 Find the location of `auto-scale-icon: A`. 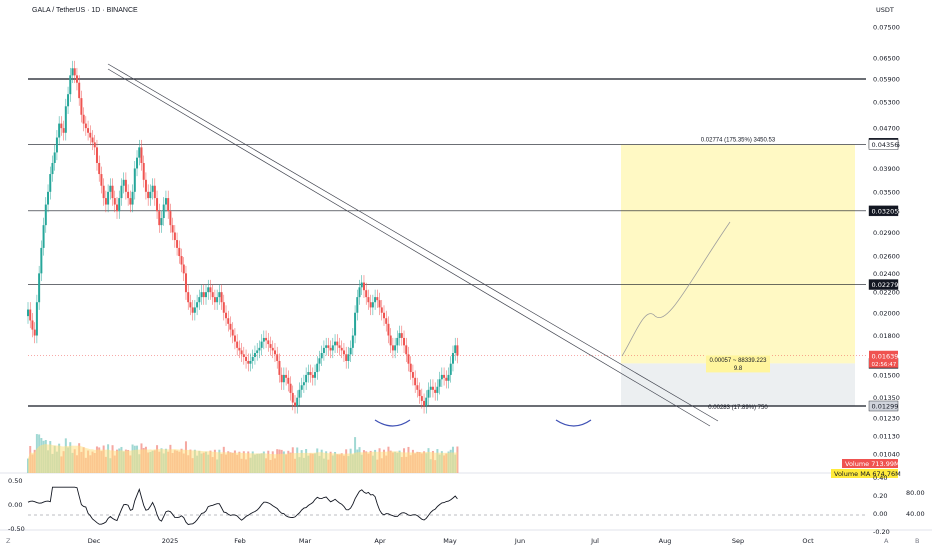

auto-scale-icon: A is located at coordinates (886, 541).